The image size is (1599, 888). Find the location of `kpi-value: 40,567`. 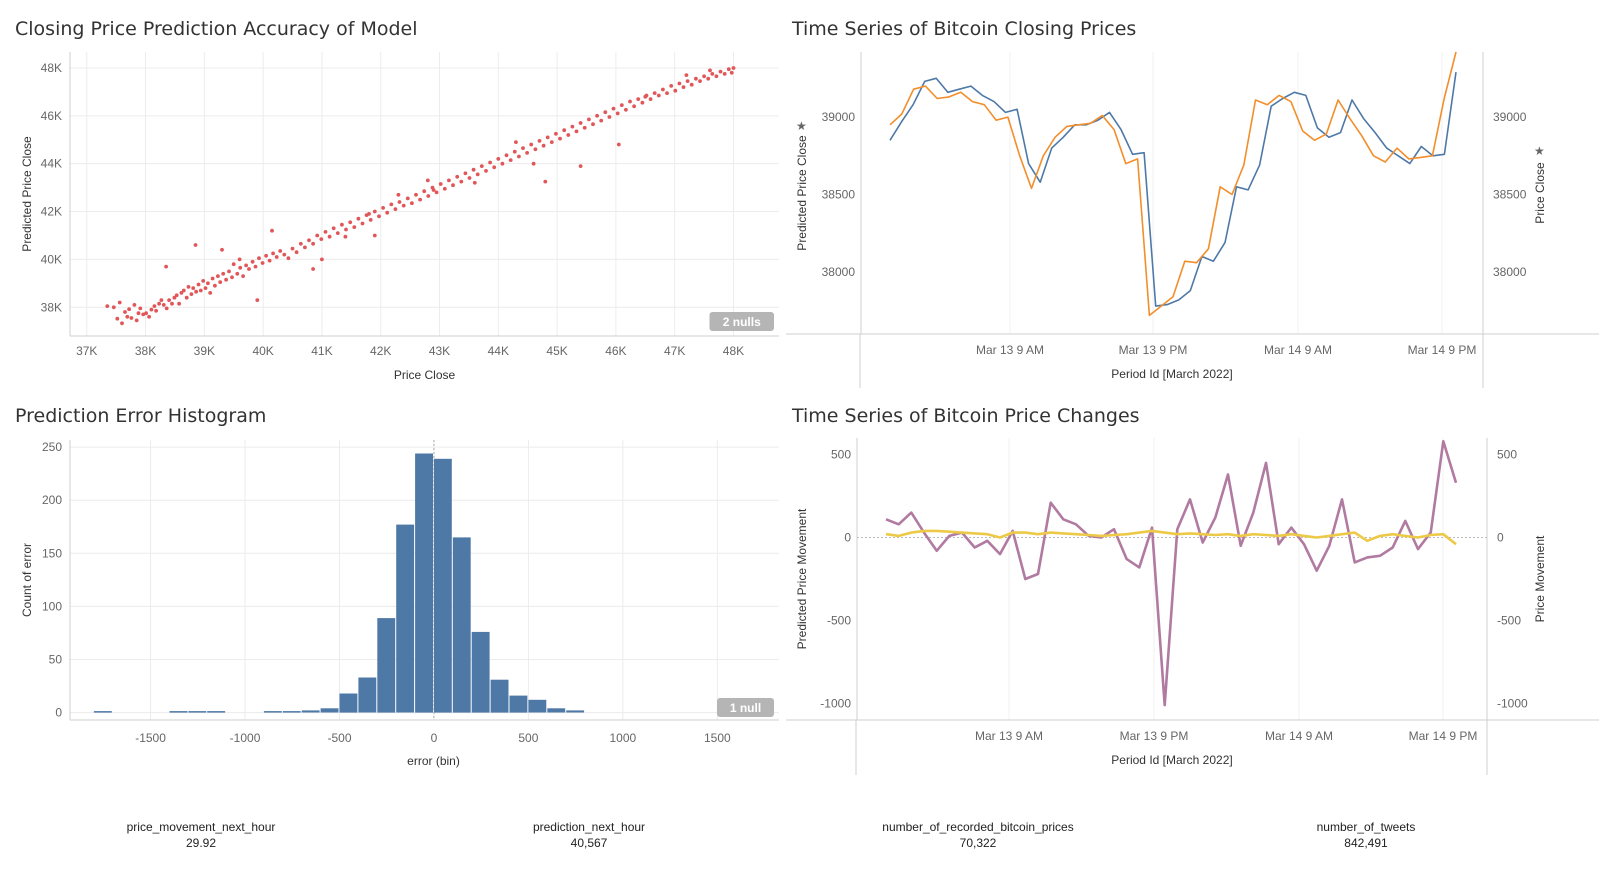

kpi-value: 40,567 is located at coordinates (589, 843).